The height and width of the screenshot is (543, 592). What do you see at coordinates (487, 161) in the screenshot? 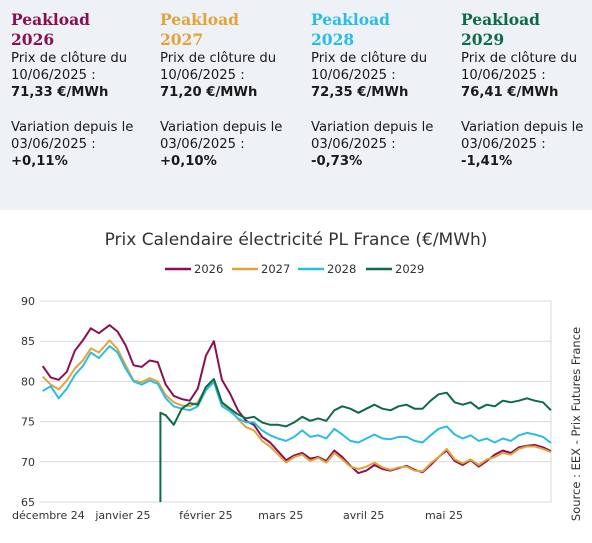
I see `variation-value: -1,41%` at bounding box center [487, 161].